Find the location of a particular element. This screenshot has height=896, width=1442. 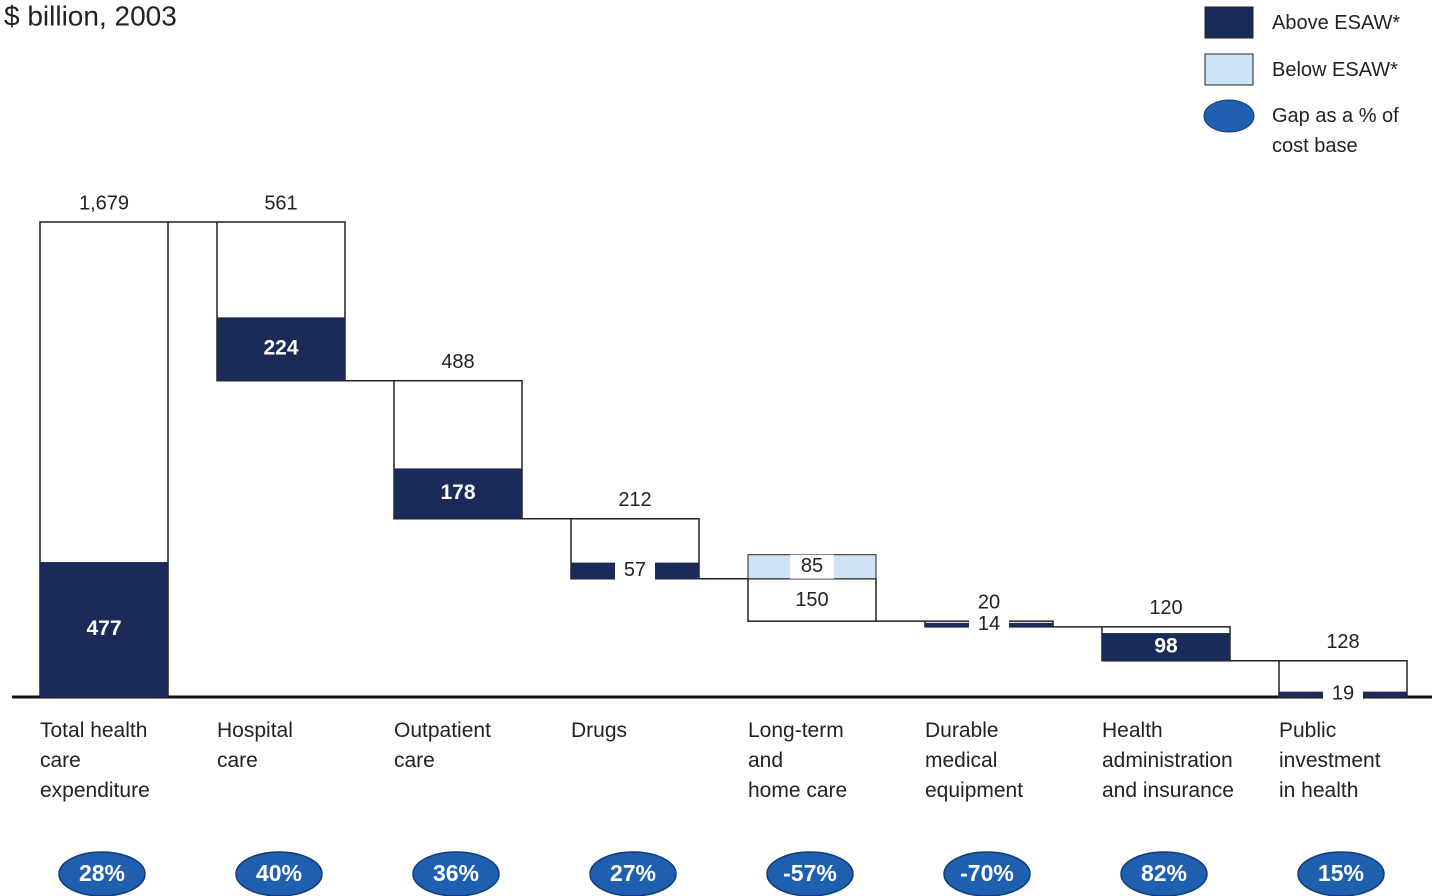

total-label: 212 is located at coordinates (634, 500).